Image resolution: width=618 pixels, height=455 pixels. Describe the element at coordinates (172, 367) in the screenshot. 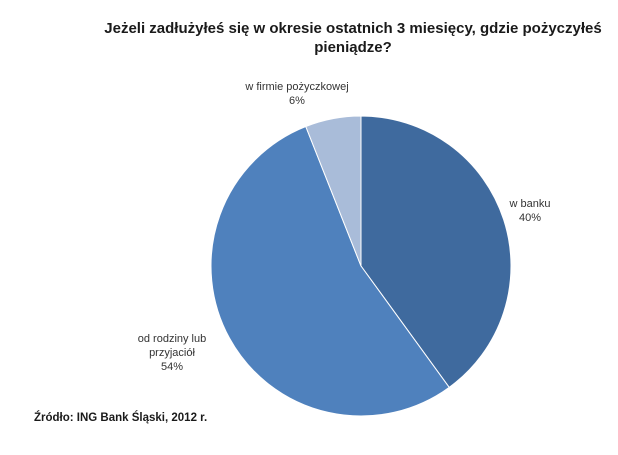

I see `slice-value-label-1: 54%` at that location.